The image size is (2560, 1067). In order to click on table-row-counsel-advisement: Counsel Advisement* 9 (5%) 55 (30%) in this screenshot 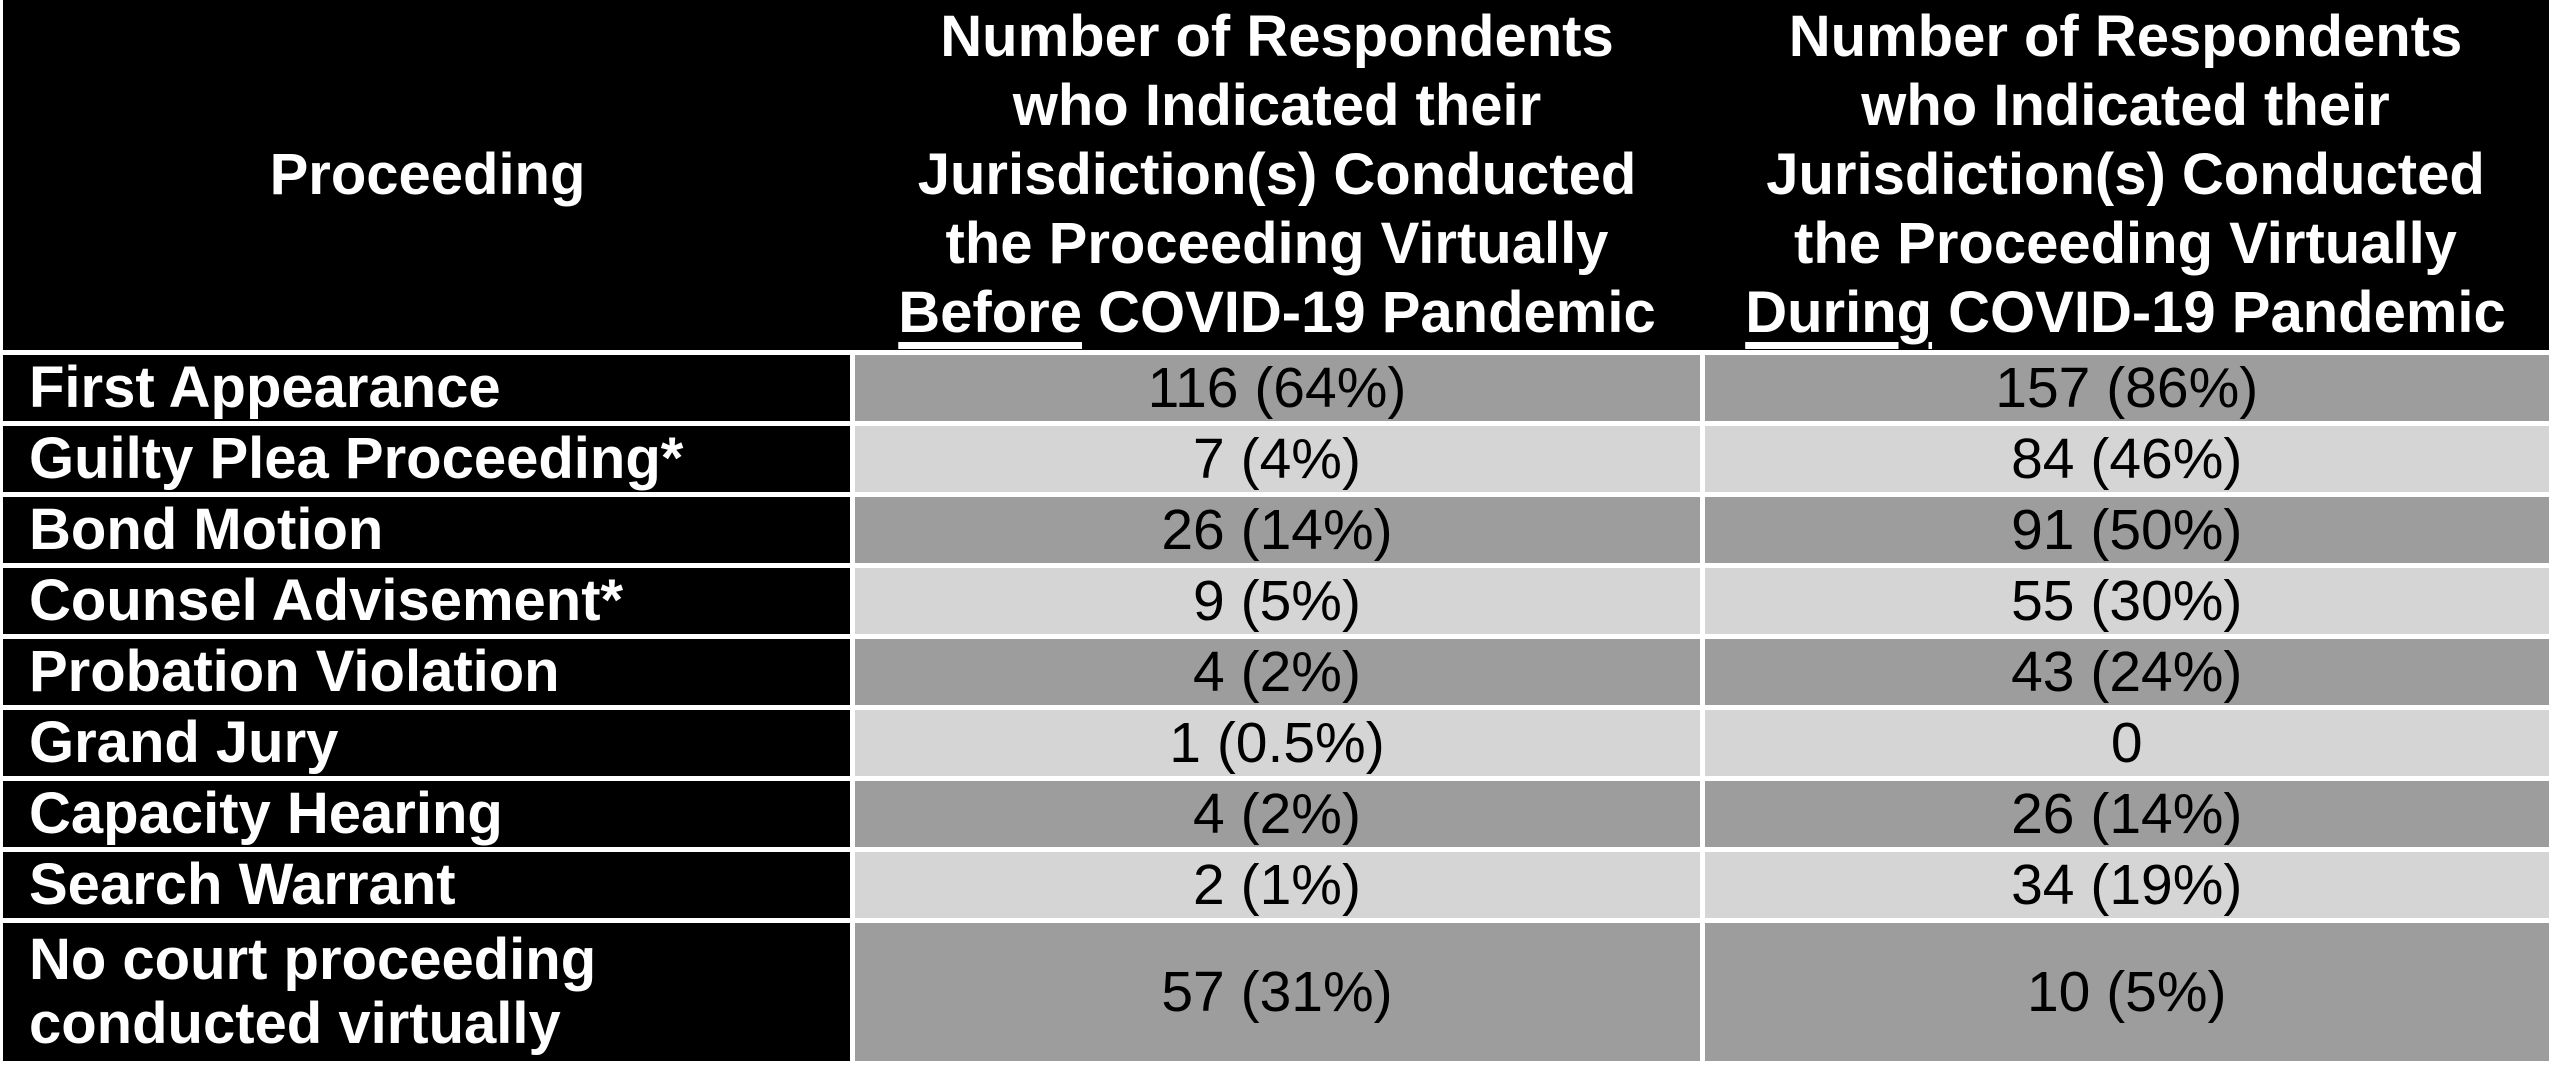, I will do `click(1276, 600)`.